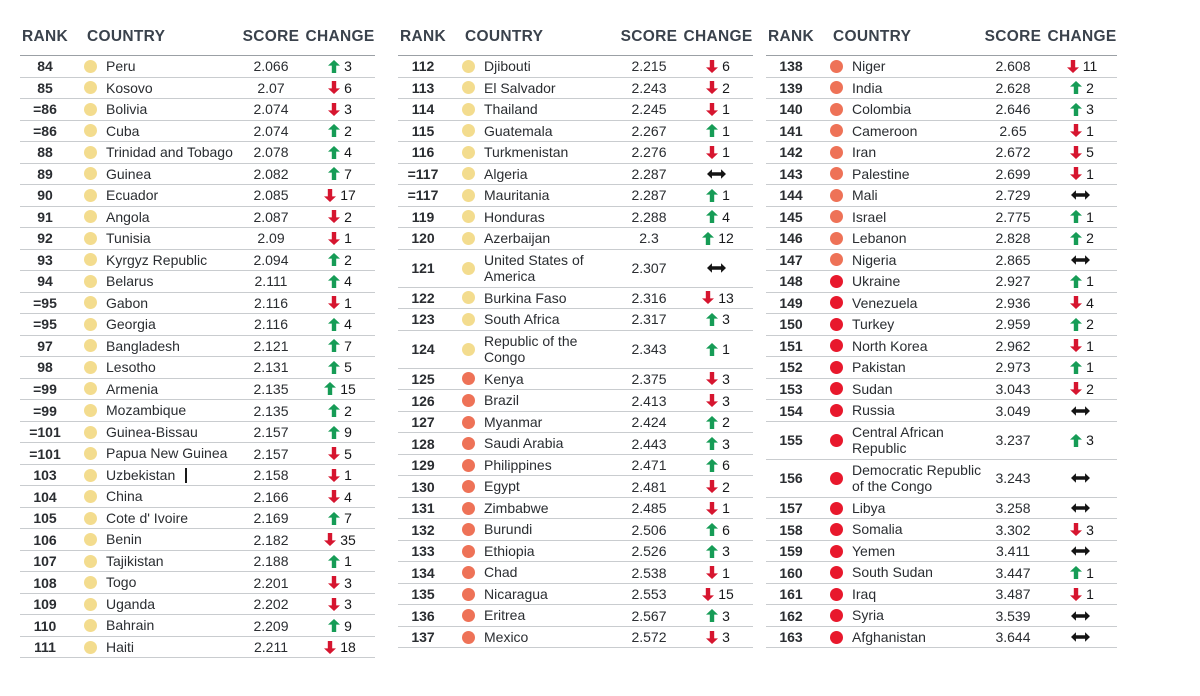  I want to click on country-name: Bolivia, so click(127, 109).